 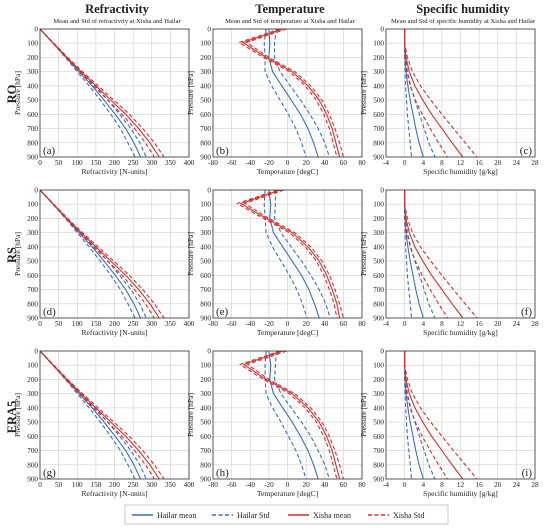 I want to click on panel-f-ytick-label: 200, so click(x=378, y=219).